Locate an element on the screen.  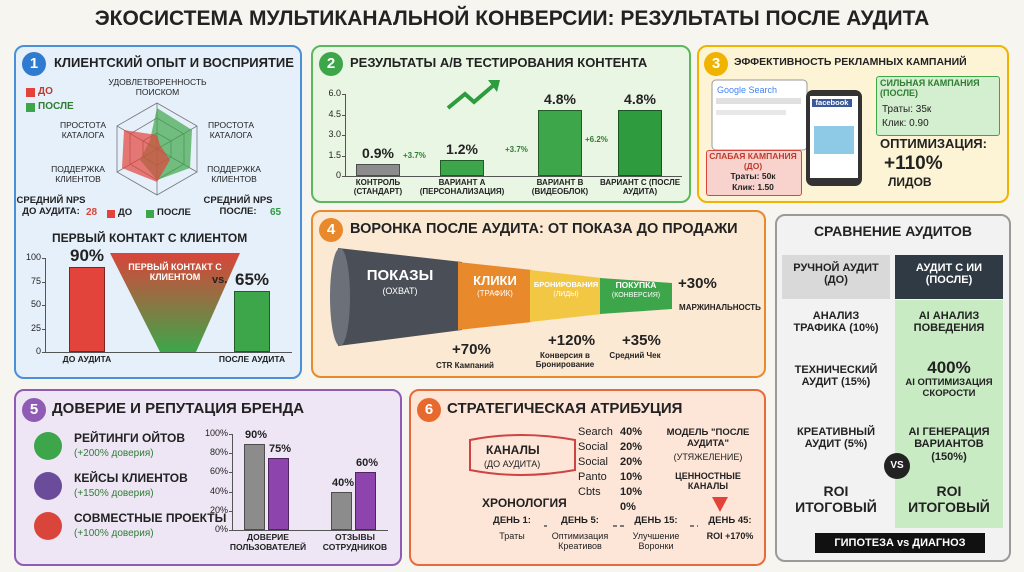
contact-funnel is located at coordinates (175, 302).